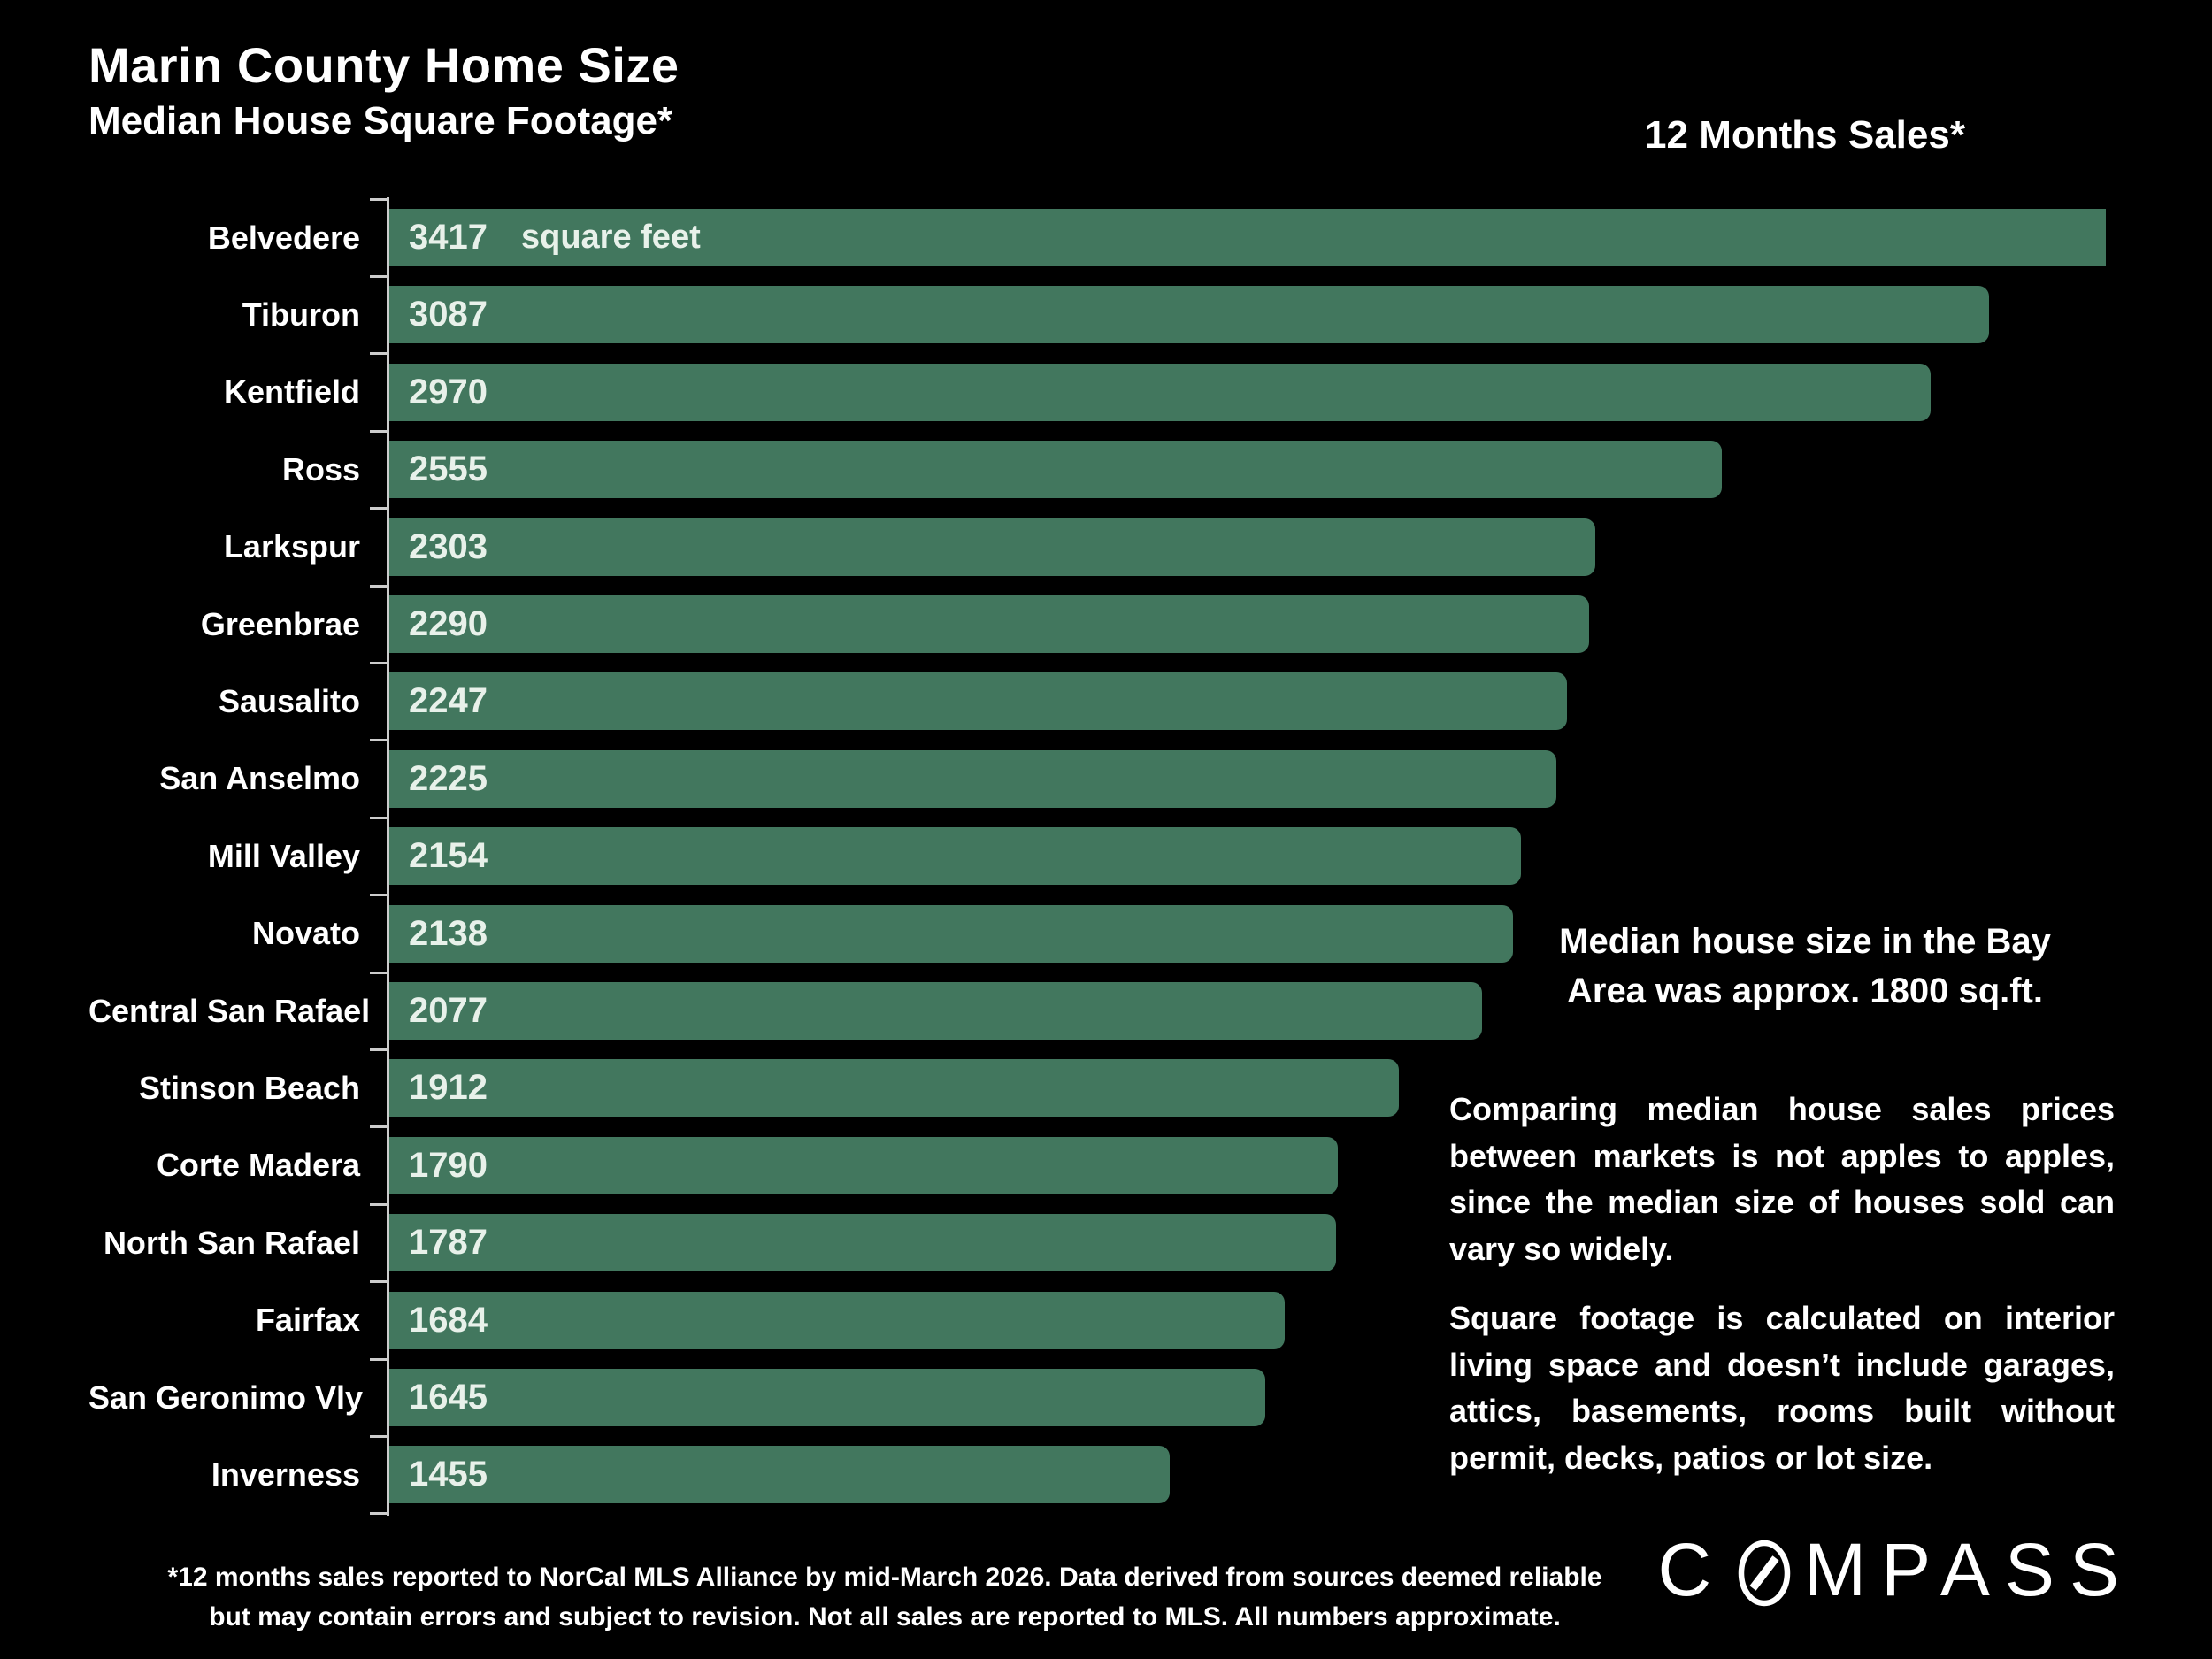 This screenshot has height=1659, width=2212. I want to click on page-title: Marin County Home Size, so click(384, 65).